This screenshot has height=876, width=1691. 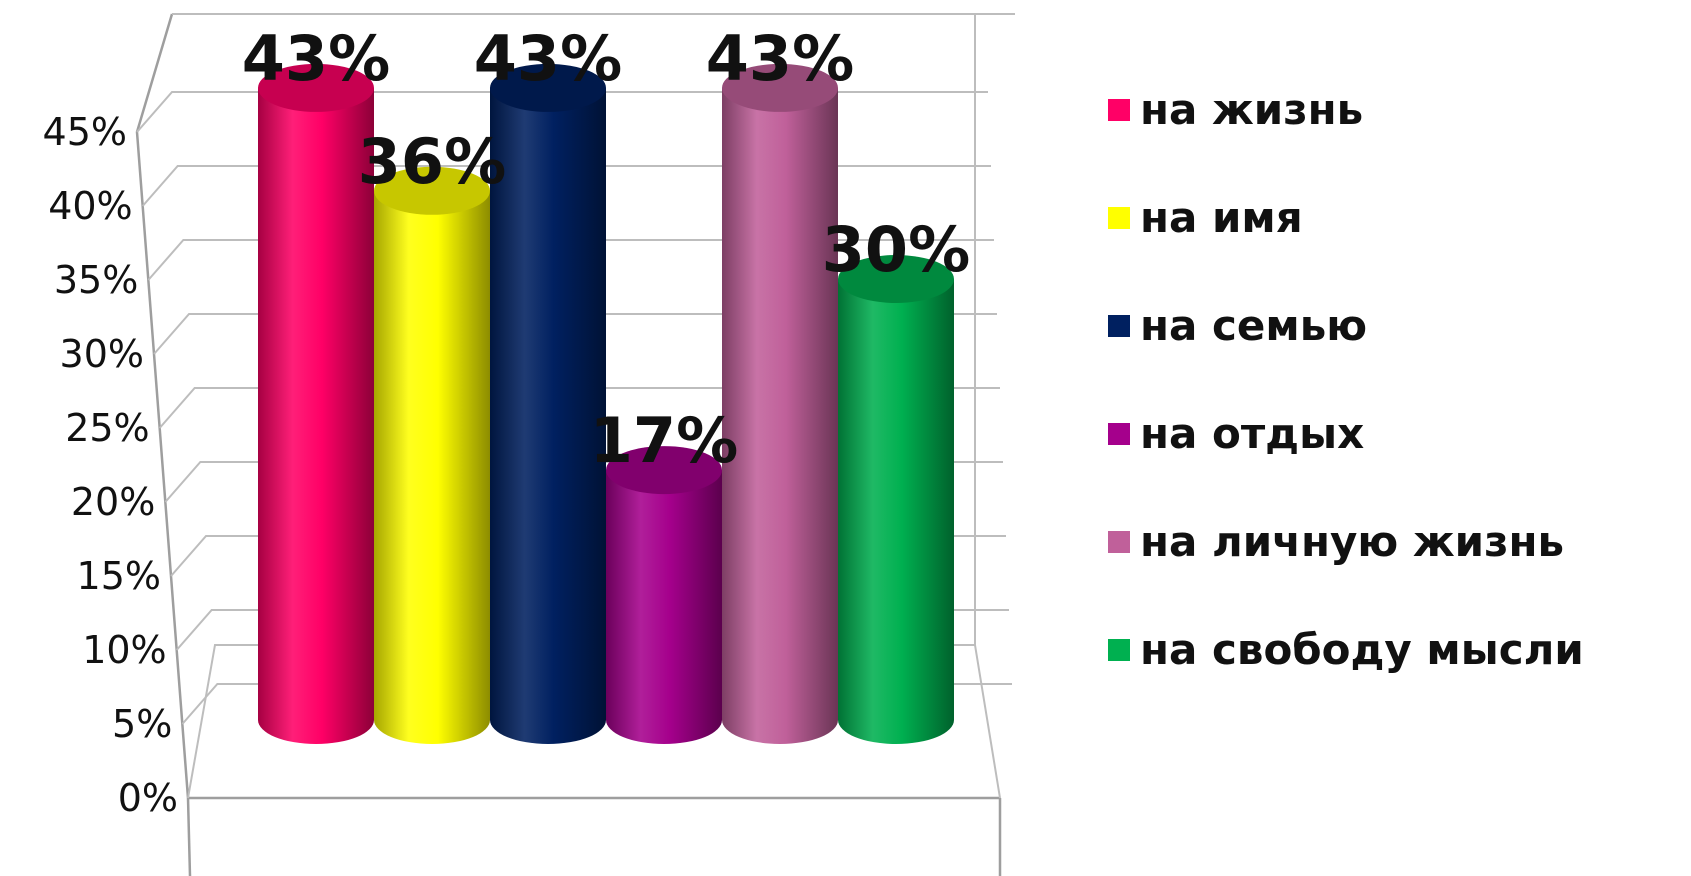 I want to click on legend-item: на семью, so click(x=1237, y=325).